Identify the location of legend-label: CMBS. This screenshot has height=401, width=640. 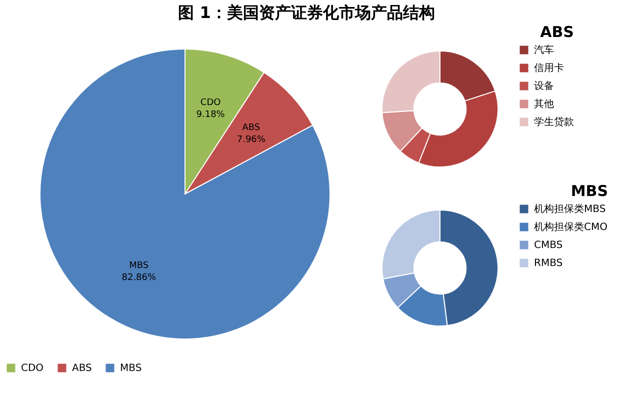
(548, 245).